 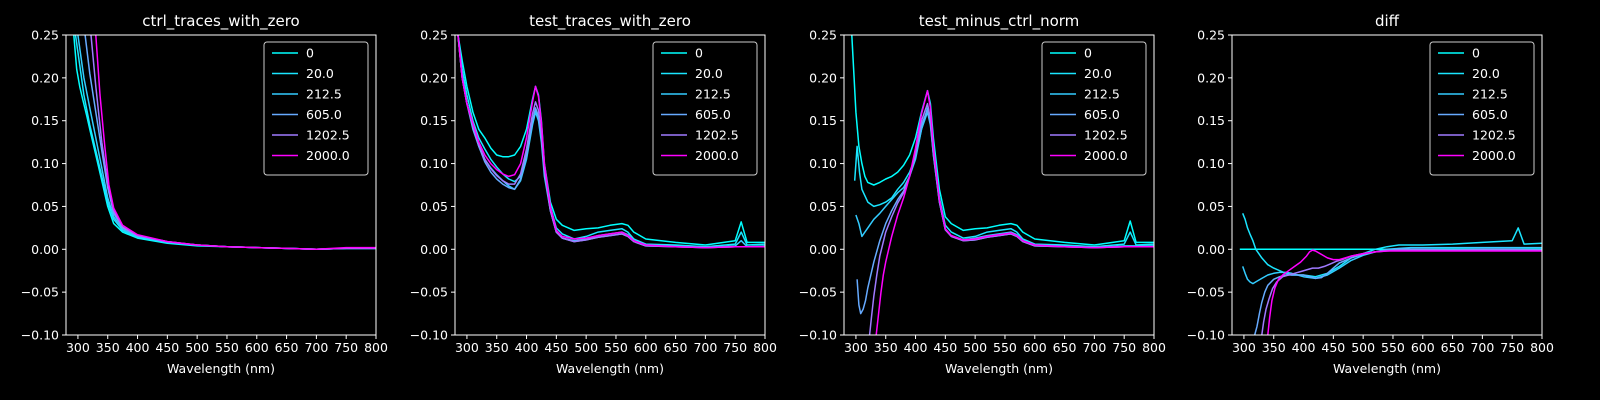 What do you see at coordinates (434, 77) in the screenshot?
I see `y-tick-label: 0.20` at bounding box center [434, 77].